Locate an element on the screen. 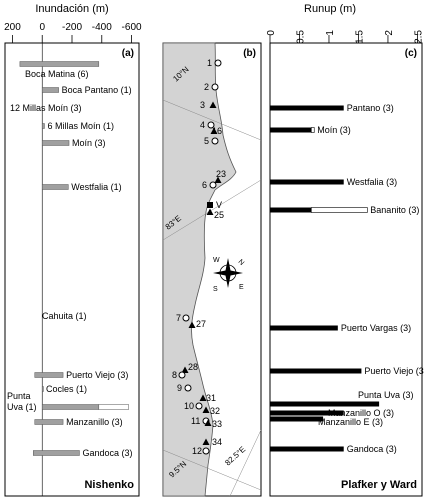  site-number-label: 2 is located at coordinates (206, 87).